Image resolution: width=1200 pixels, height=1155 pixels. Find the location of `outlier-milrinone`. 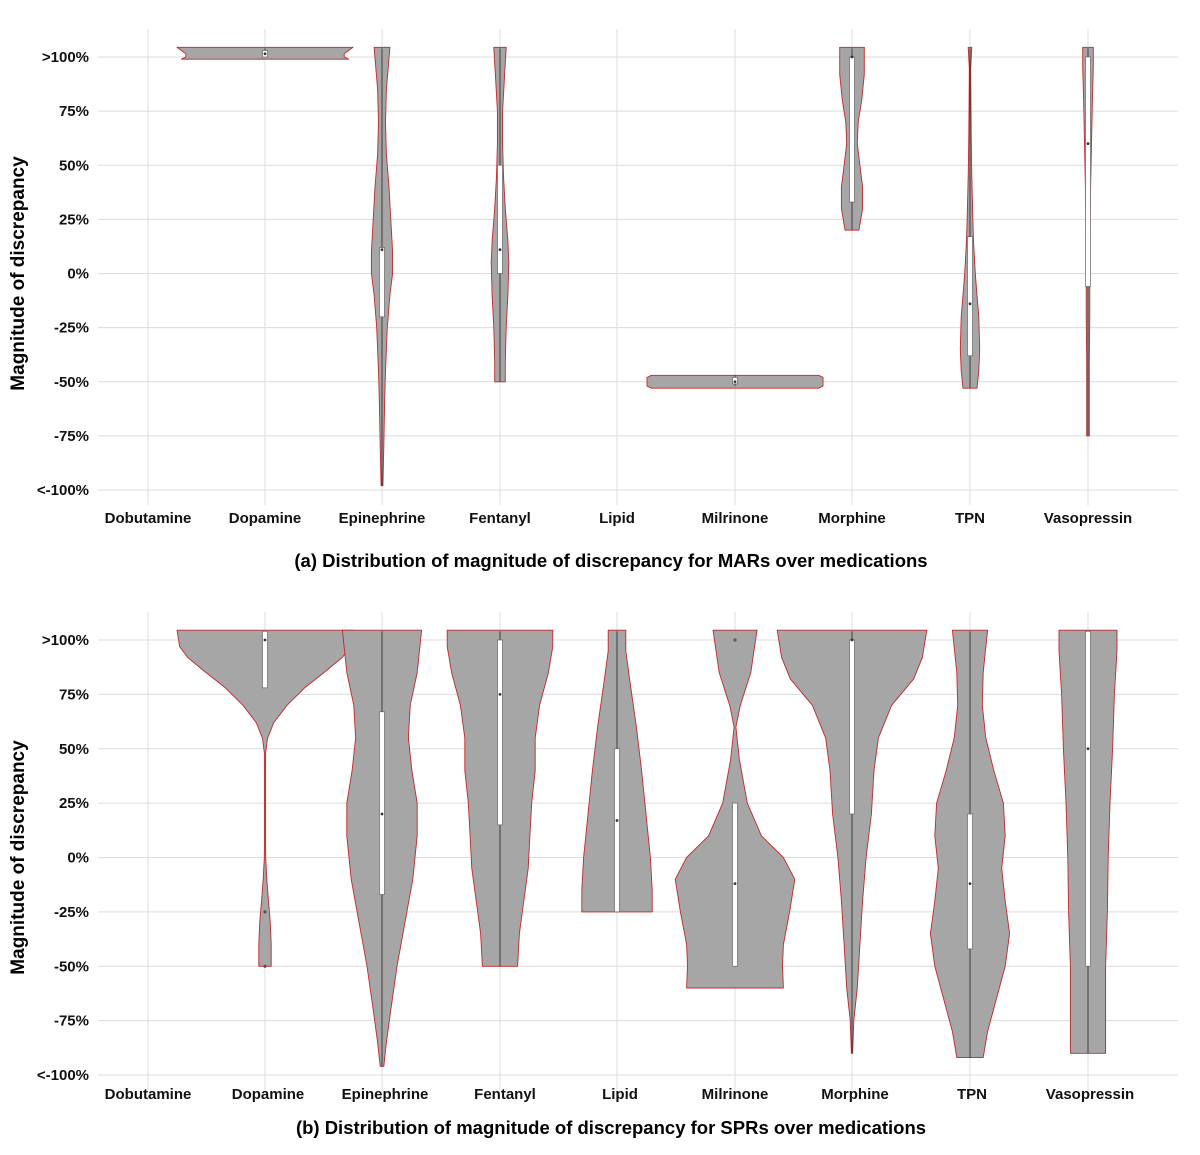

outlier-milrinone is located at coordinates (735, 640).